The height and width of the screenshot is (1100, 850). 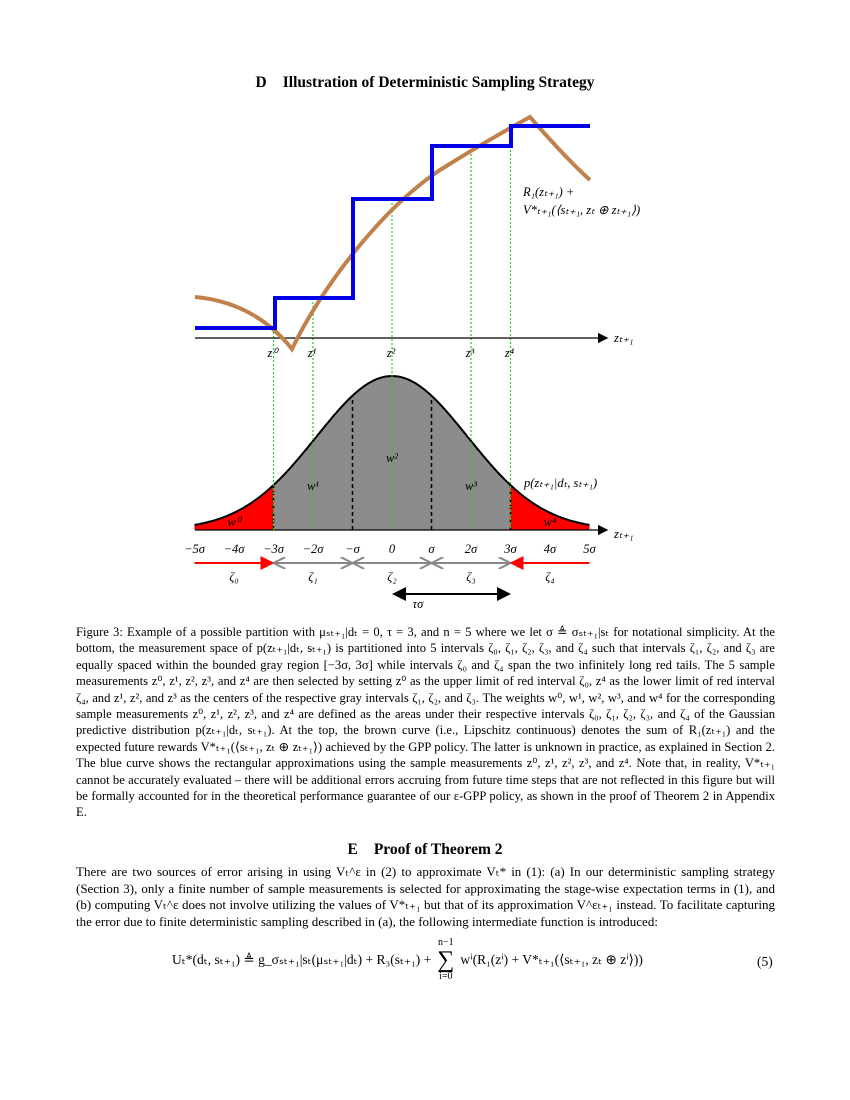 I want to click on curve-label: V*ₜ₊₁(⟨sₜ₊₁, zₜ ⊕ zₜ₊₁⟩), so click(x=581, y=210).